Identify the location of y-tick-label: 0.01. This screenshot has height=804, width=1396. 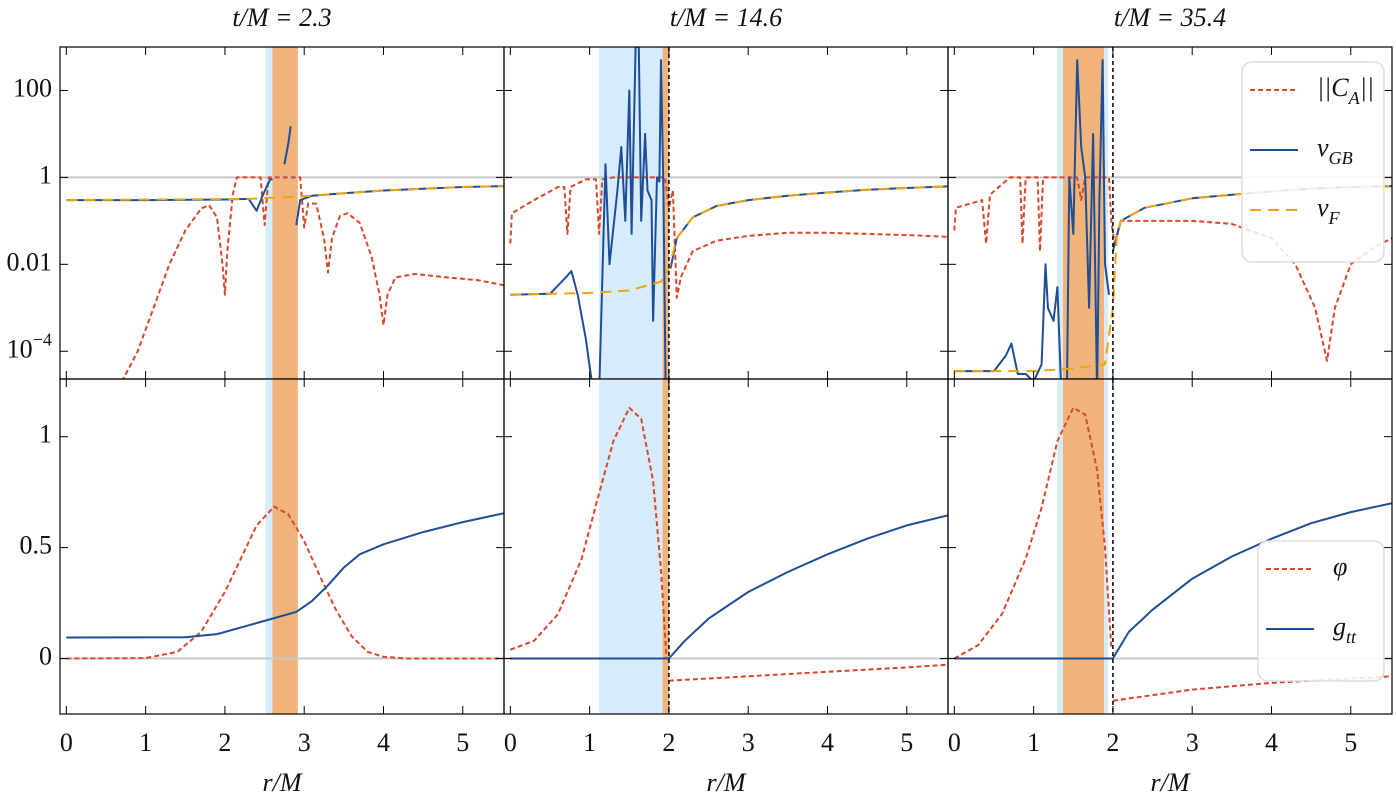
(30, 261).